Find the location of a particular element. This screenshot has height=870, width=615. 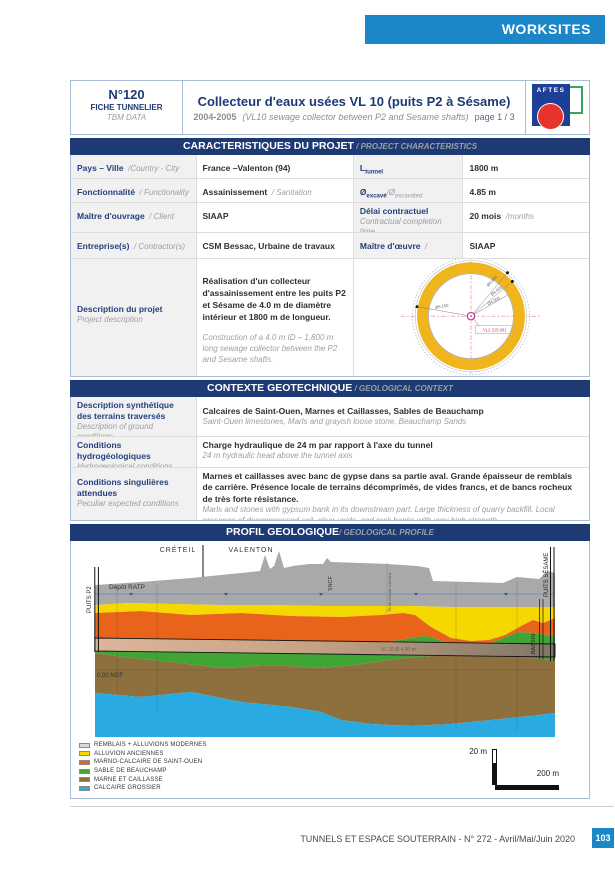

value-country-city: France –Valenton (94) is located at coordinates (275, 166).